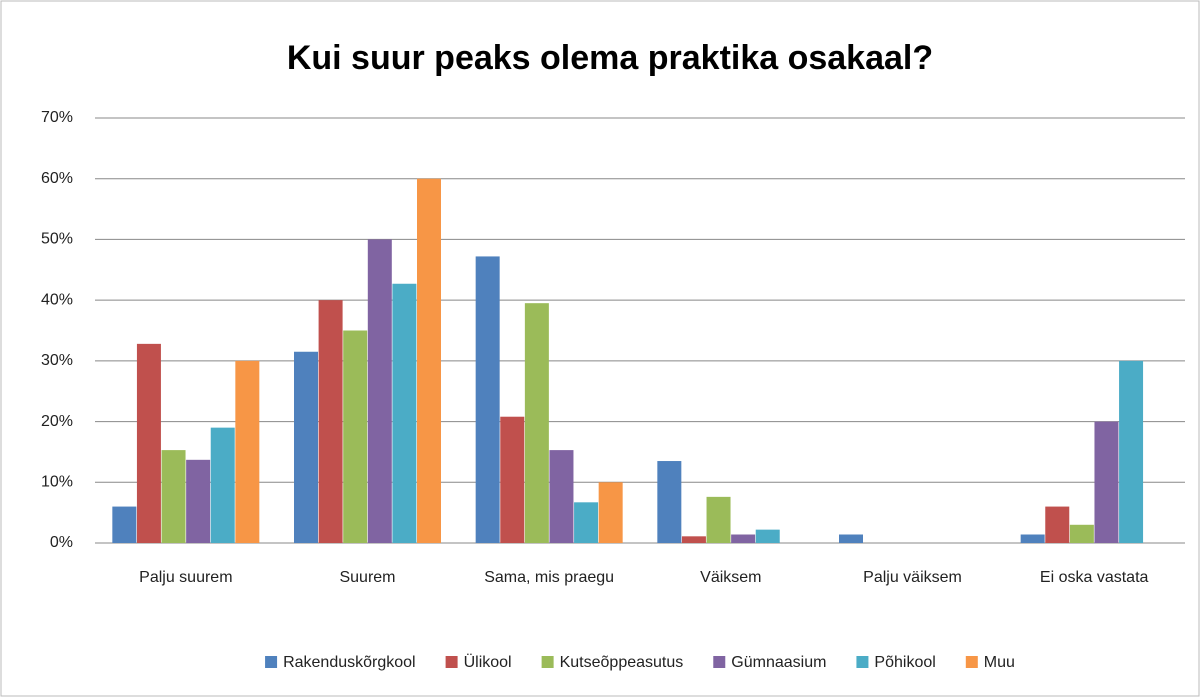 Image resolution: width=1201 pixels, height=698 pixels. Describe the element at coordinates (185, 577) in the screenshot. I see `x-tick-label: Palju suurem` at that location.